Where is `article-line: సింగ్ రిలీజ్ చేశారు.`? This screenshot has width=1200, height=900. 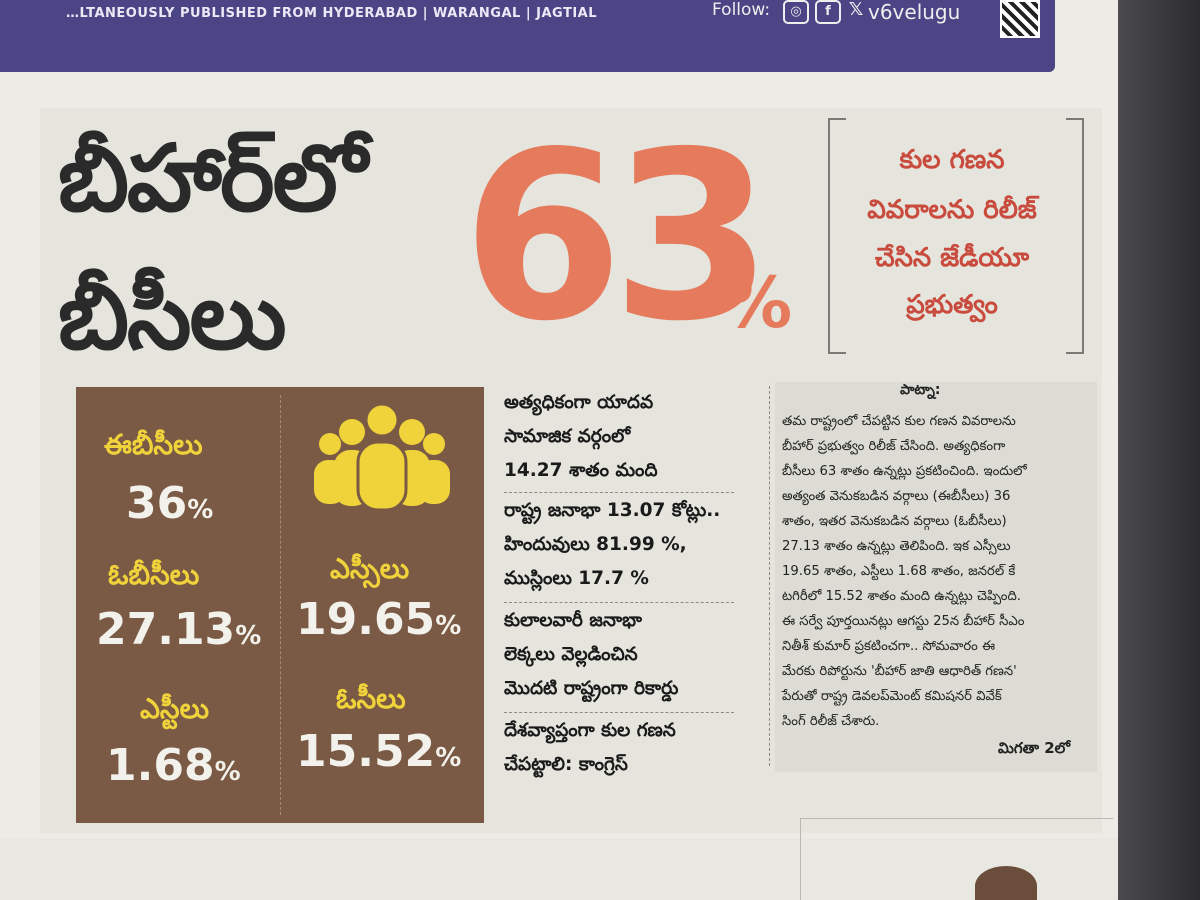
article-line: సింగ్ రిలీజ్ చేశారు. is located at coordinates (831, 721).